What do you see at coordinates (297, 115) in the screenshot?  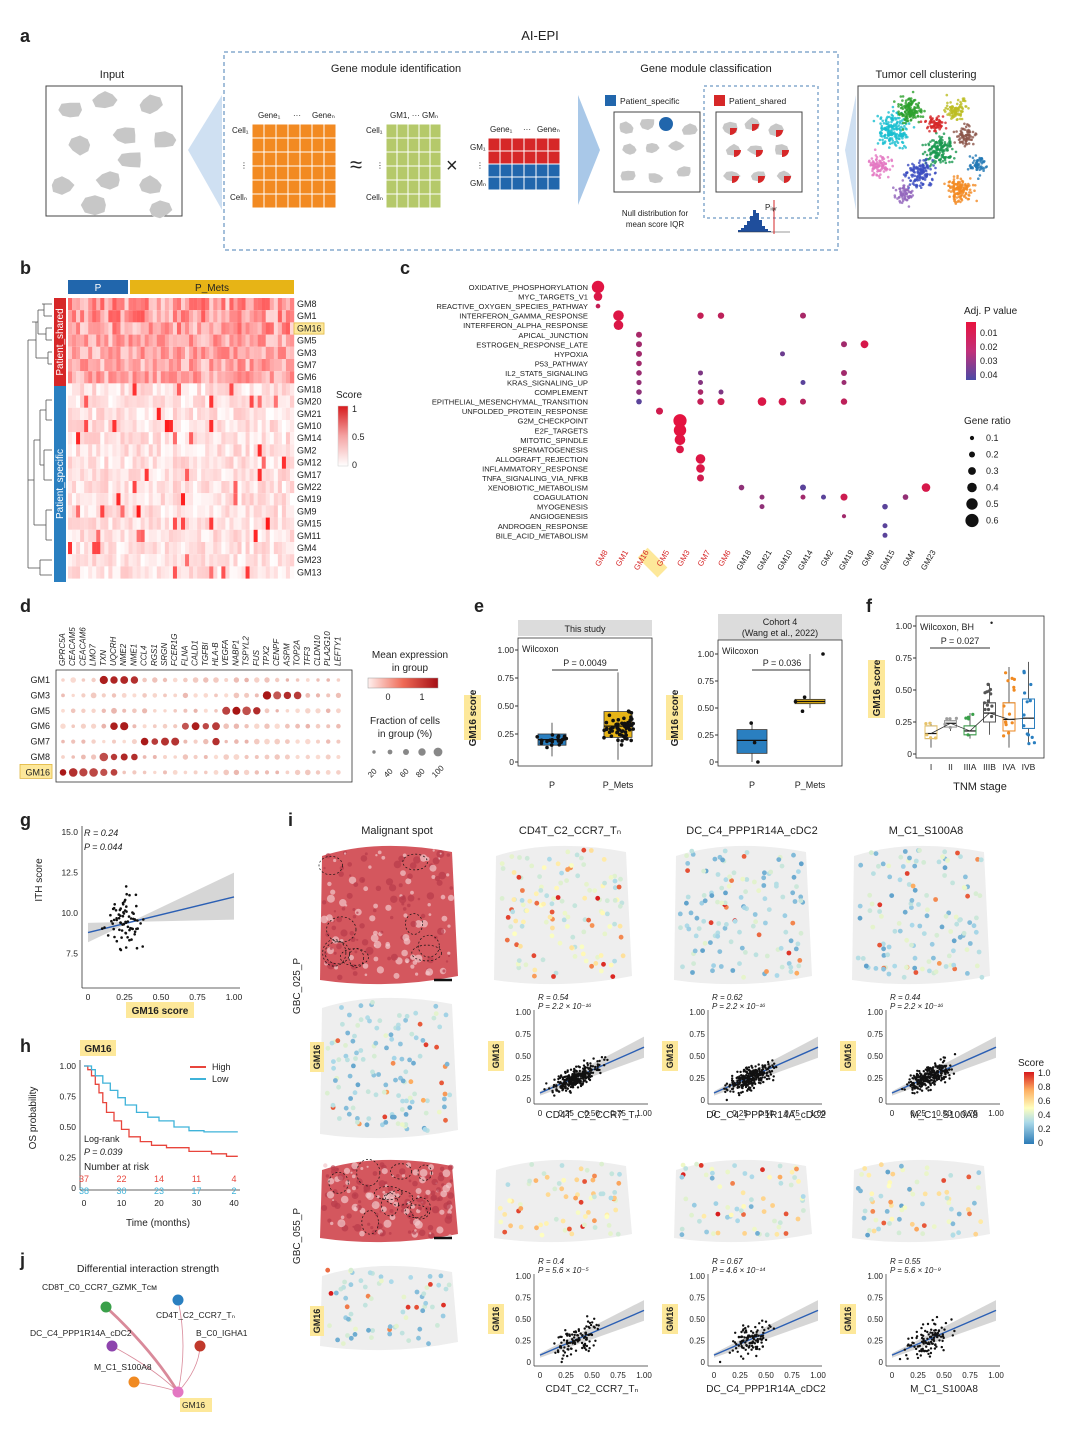 I see `matrix1-col-dots: ···` at bounding box center [297, 115].